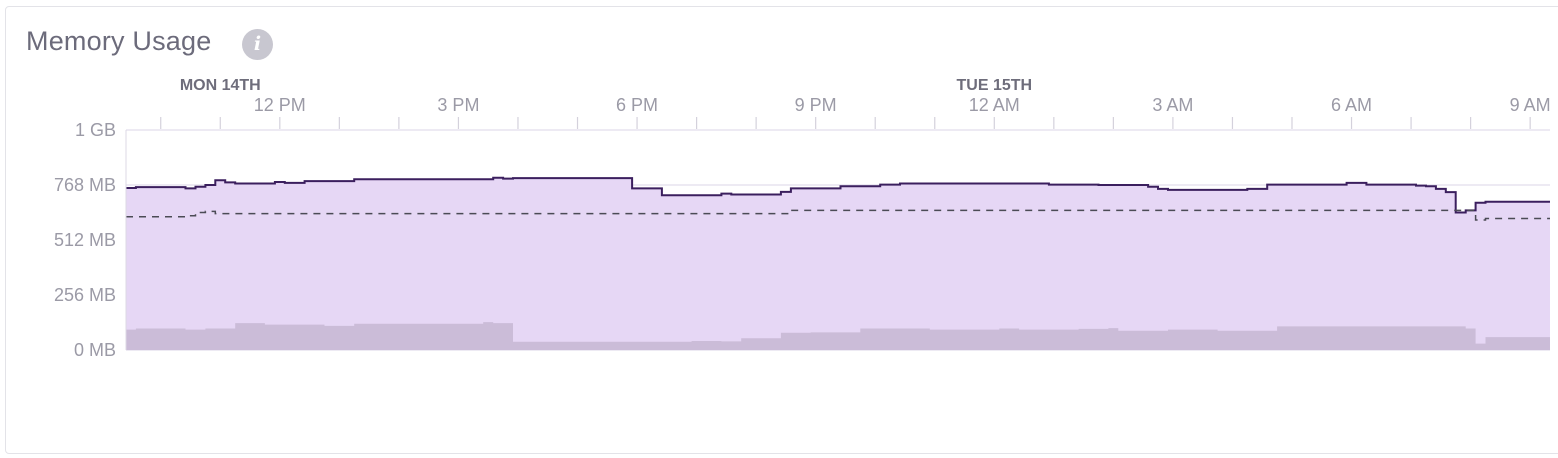  What do you see at coordinates (995, 85) in the screenshot?
I see `day-label: TUE 15TH` at bounding box center [995, 85].